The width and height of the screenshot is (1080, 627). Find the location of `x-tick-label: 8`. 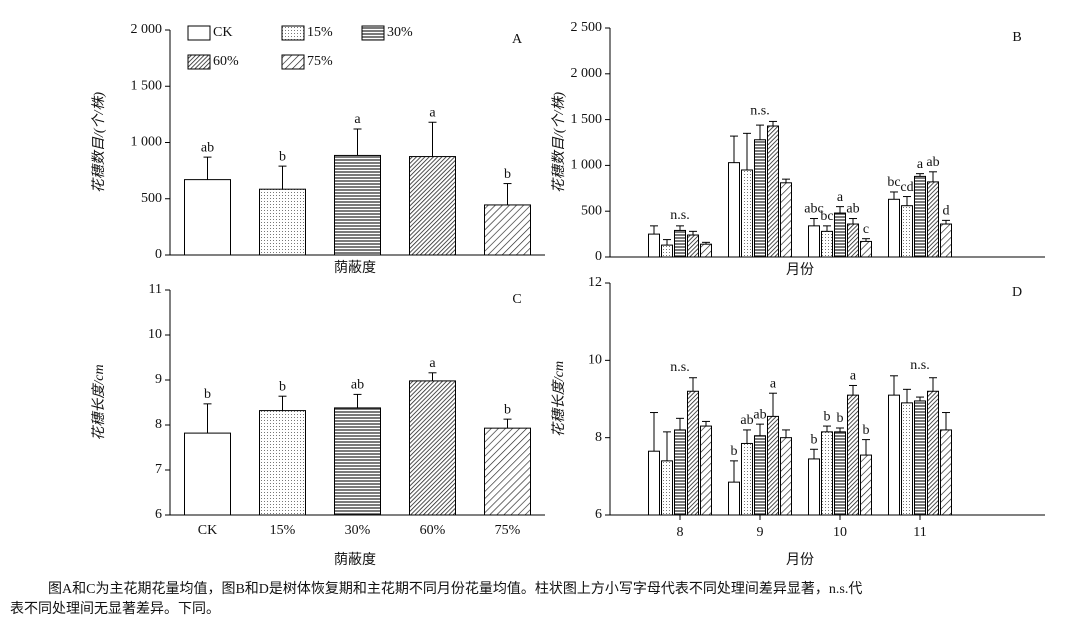

x-tick-label: 8 is located at coordinates (680, 532).